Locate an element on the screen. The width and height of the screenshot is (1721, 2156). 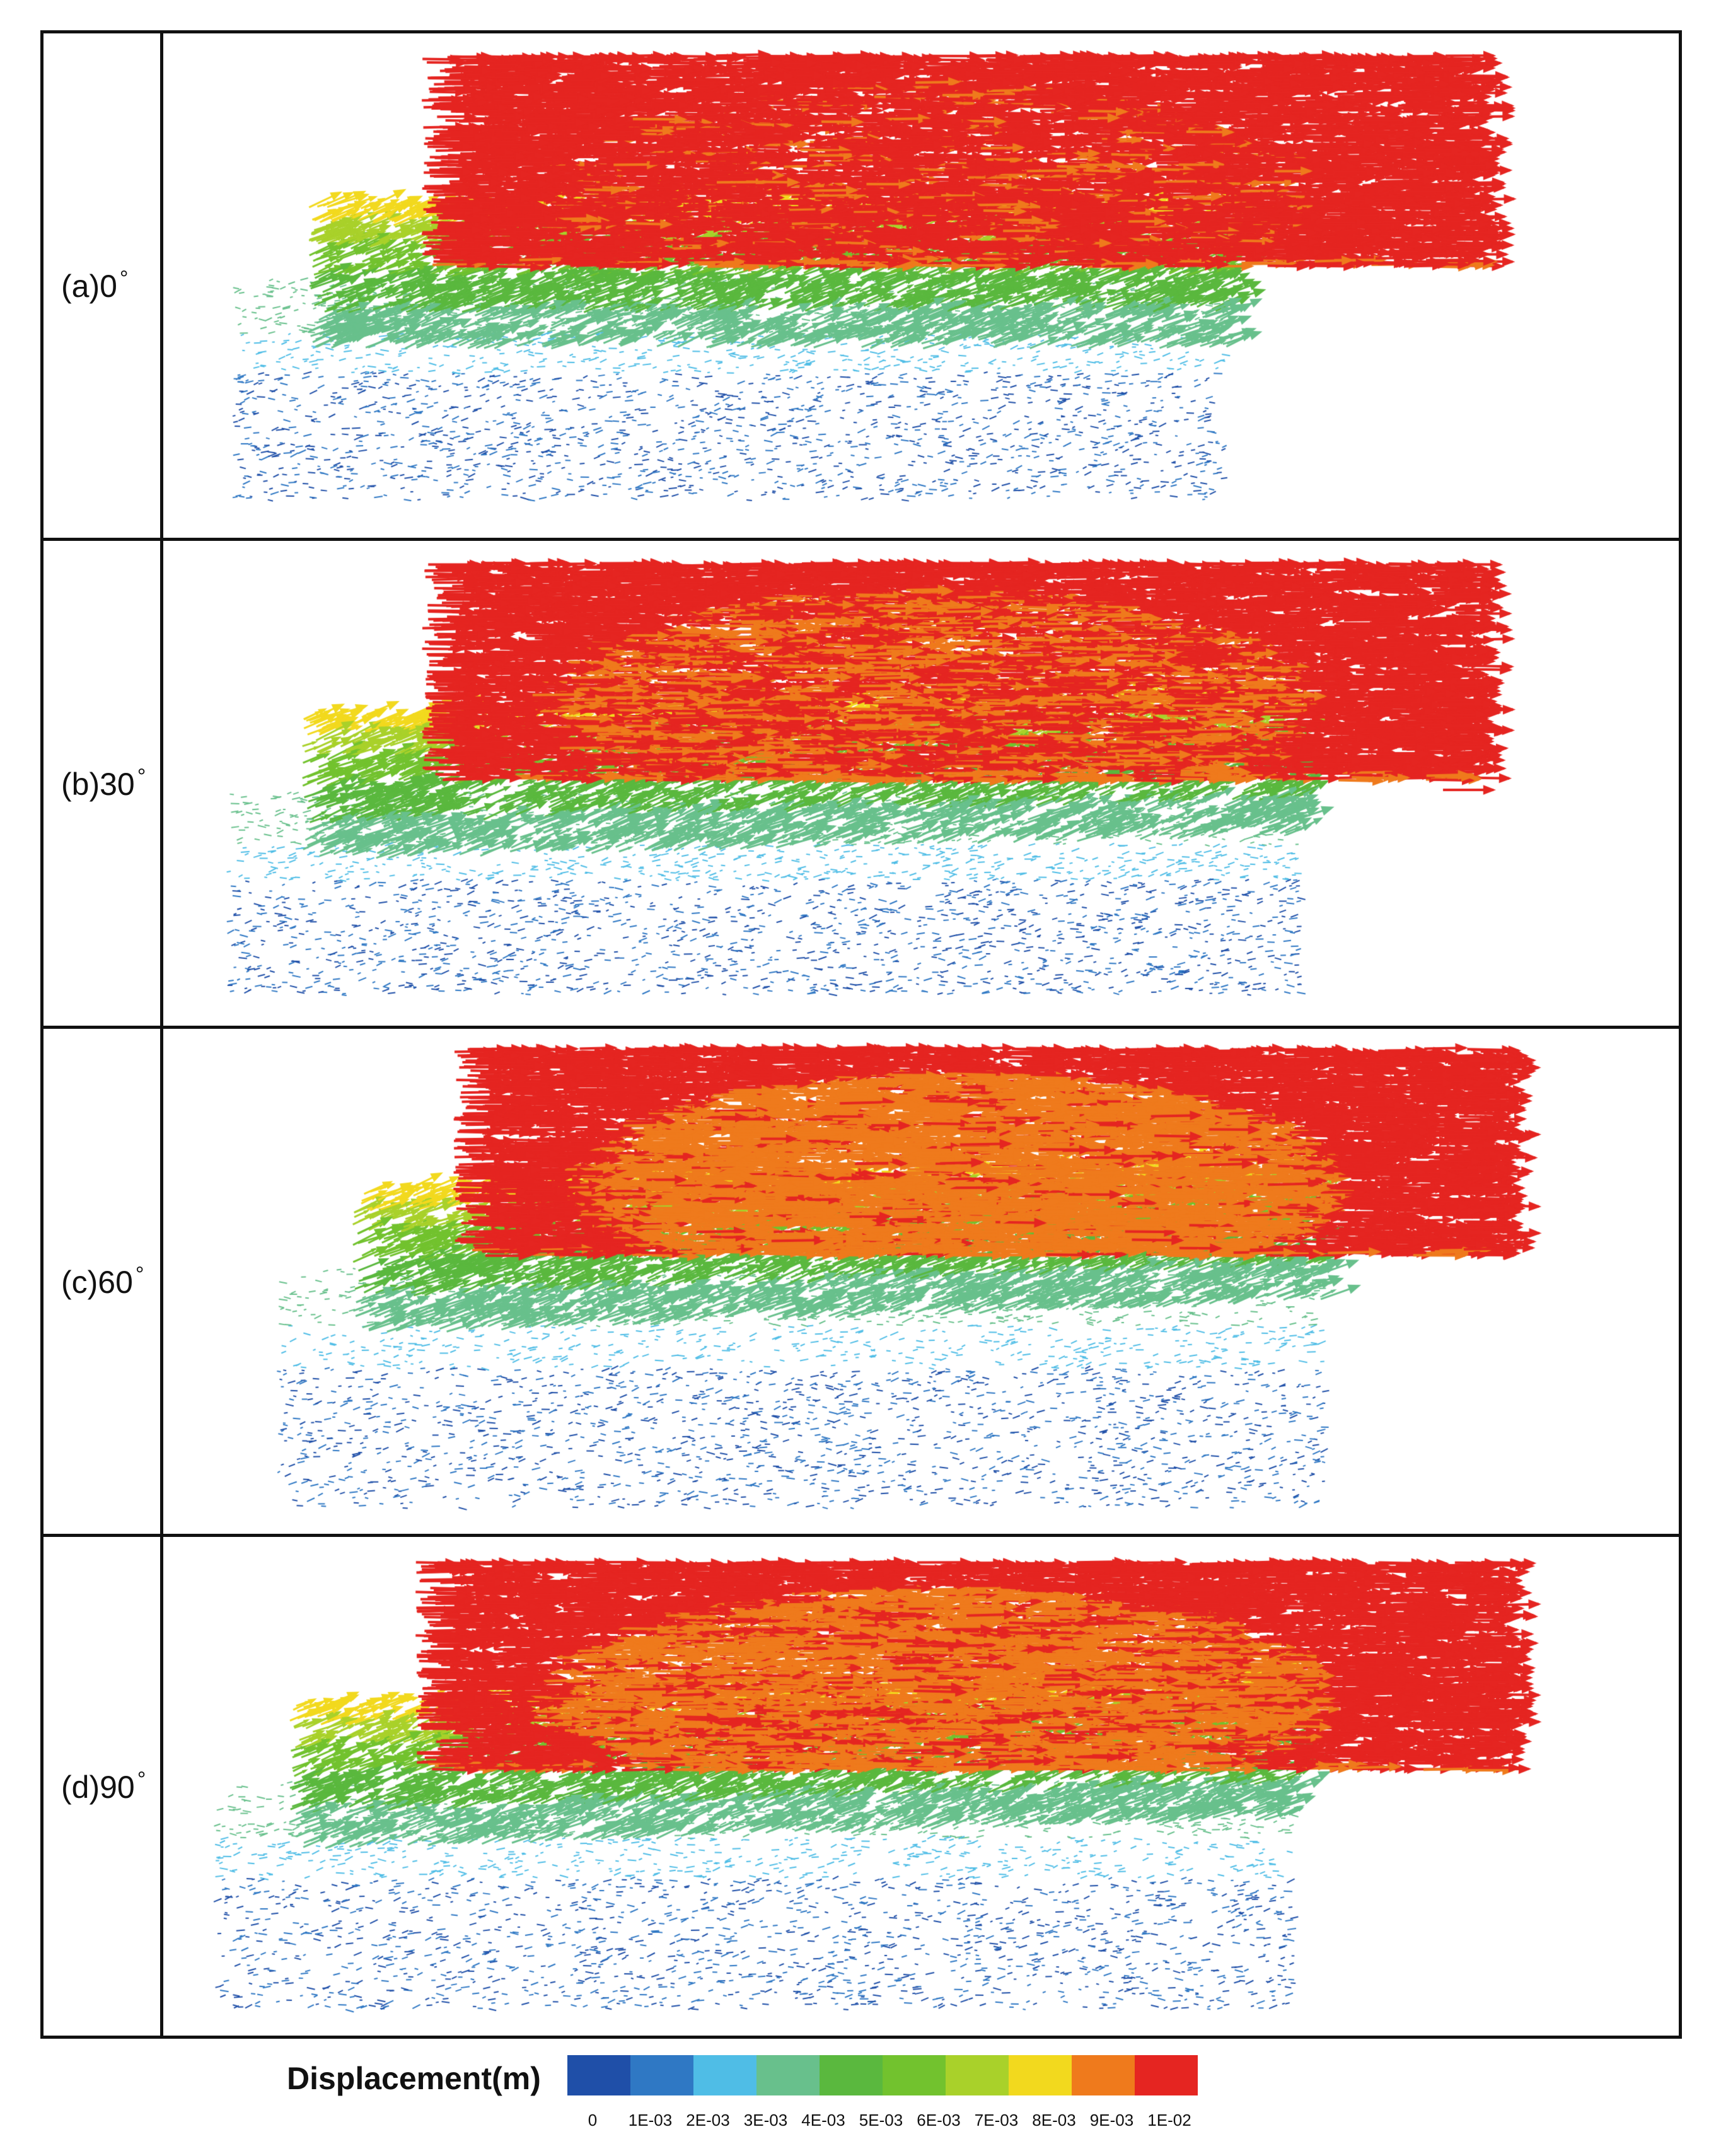
panel-label-cell: (b)30 ° is located at coordinates (103, 783).